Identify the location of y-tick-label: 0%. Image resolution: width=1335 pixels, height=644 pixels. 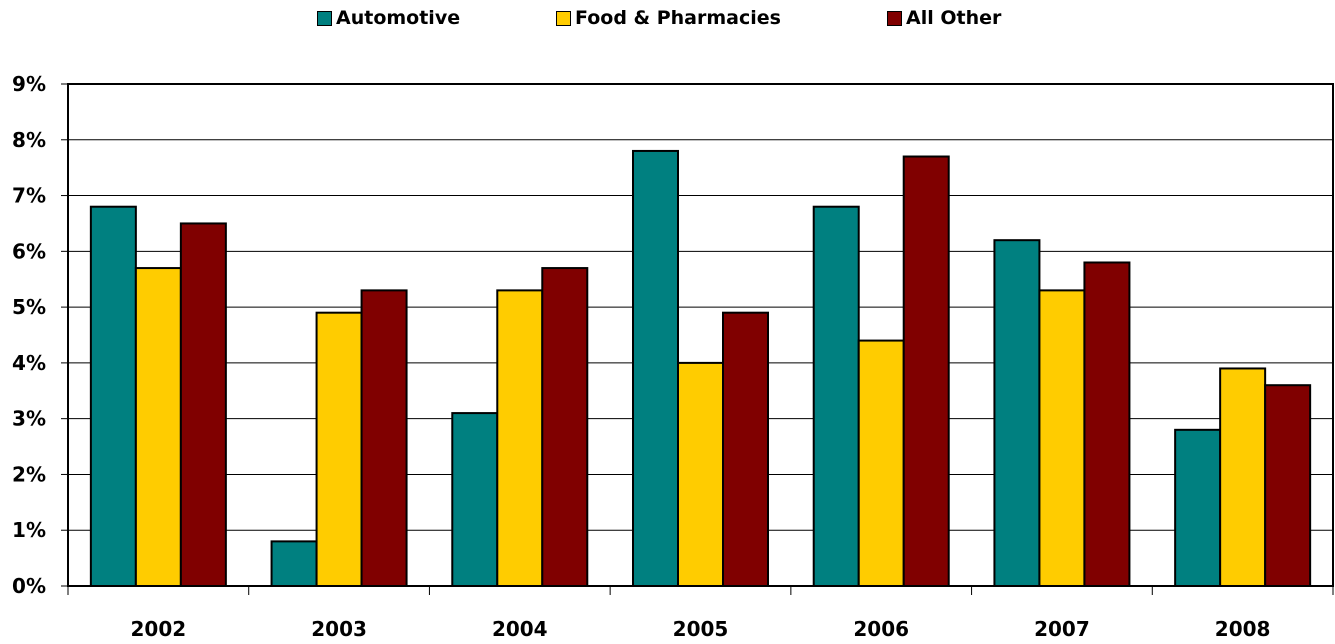
(29, 586).